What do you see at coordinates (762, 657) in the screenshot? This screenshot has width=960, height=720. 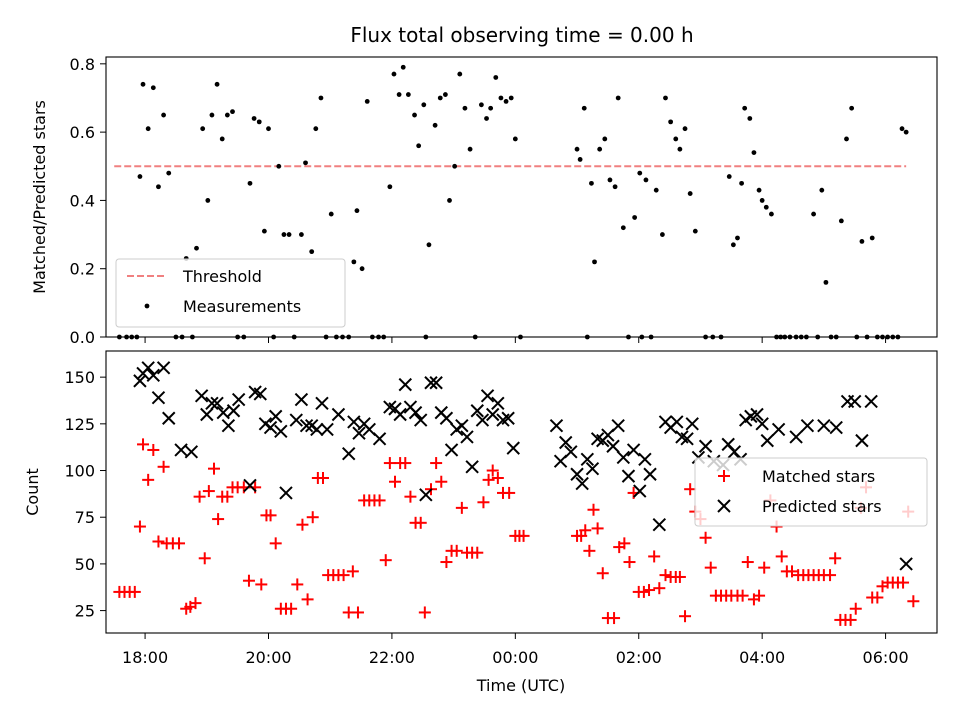 I see `x-tick-label: 04:00` at bounding box center [762, 657].